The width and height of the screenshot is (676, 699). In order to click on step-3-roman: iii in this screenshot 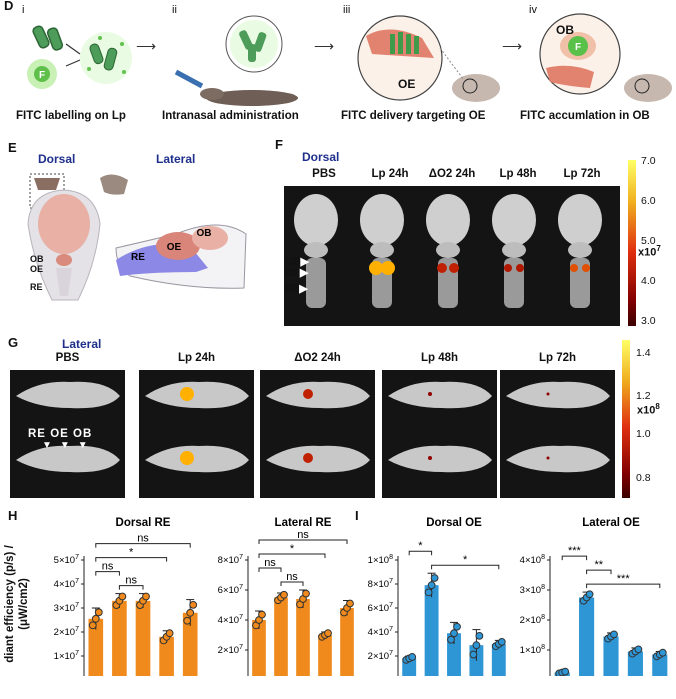, I will do `click(347, 10)`.